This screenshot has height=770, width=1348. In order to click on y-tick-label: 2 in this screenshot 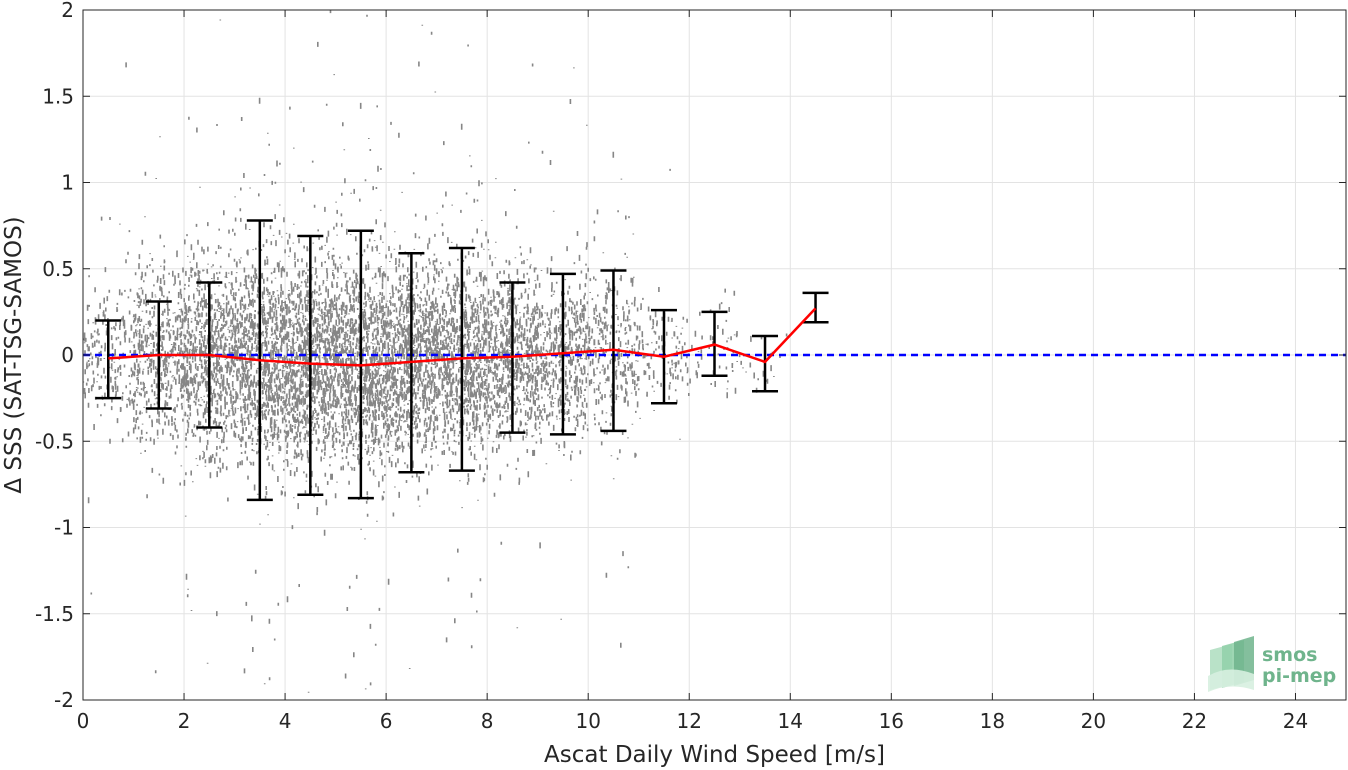, I will do `click(67, 11)`.